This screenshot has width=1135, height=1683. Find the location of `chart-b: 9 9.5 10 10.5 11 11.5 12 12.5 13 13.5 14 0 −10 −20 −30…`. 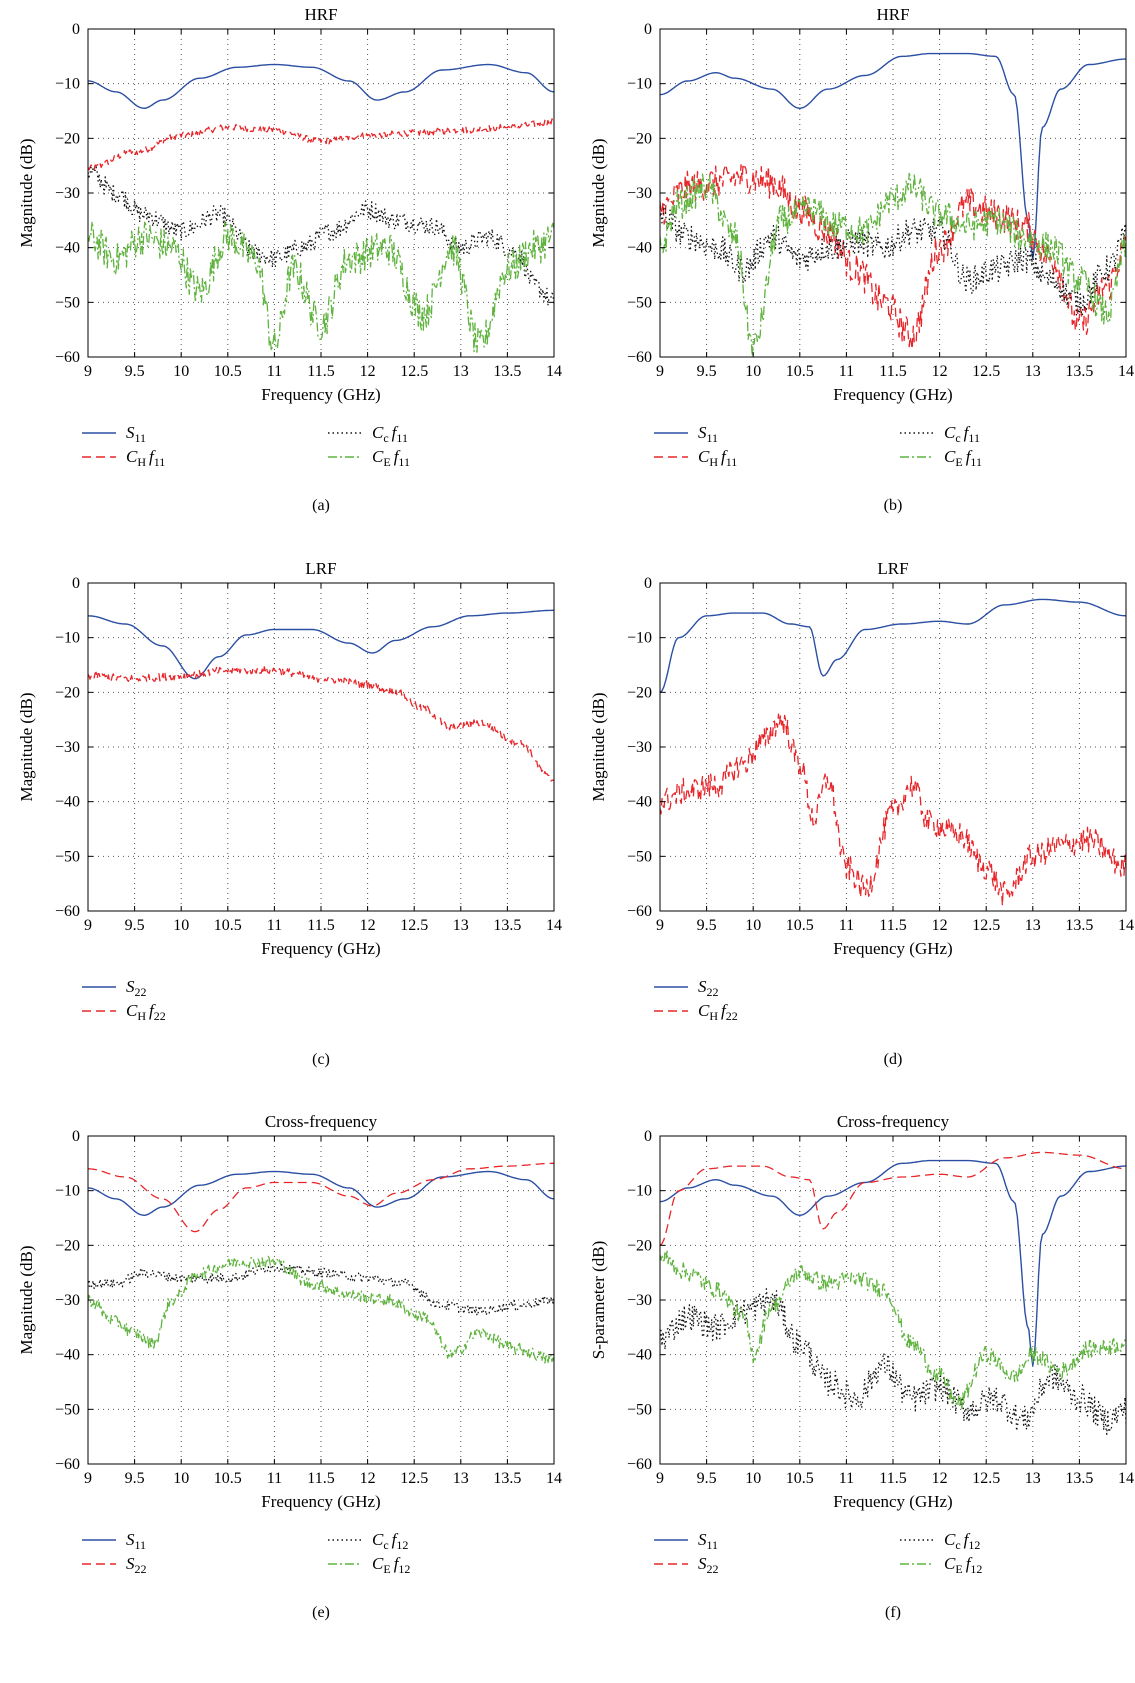

chart-b: 9 9.5 10 10.5 11 11.5 12 12.5 13 13.5 14 0 −10 −20 −30… is located at coordinates (861, 259).